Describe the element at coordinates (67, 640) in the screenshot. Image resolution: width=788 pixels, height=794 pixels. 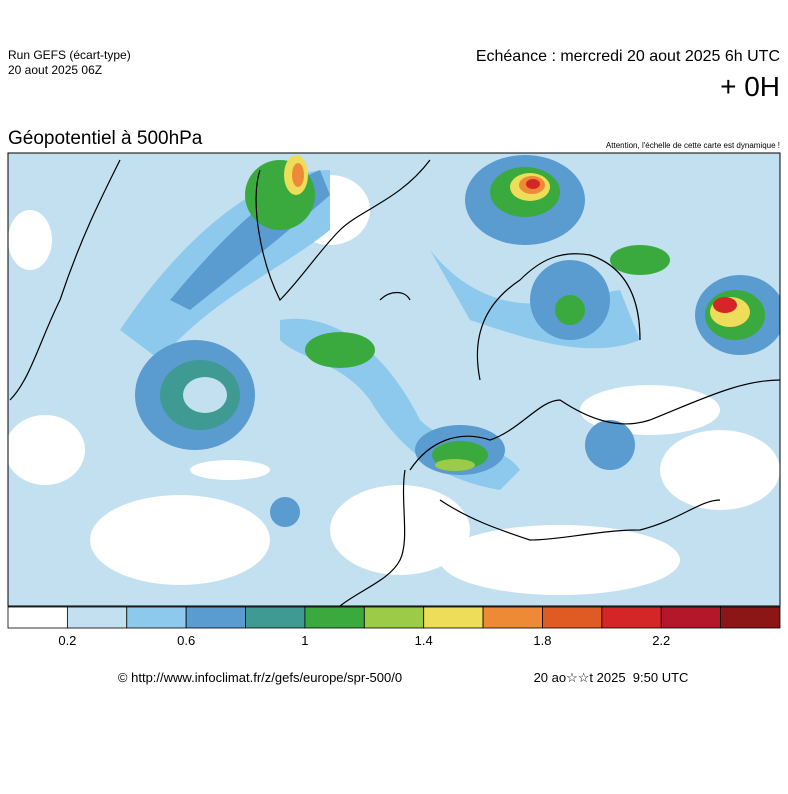
I see `colorbar-label: 0.2` at that location.